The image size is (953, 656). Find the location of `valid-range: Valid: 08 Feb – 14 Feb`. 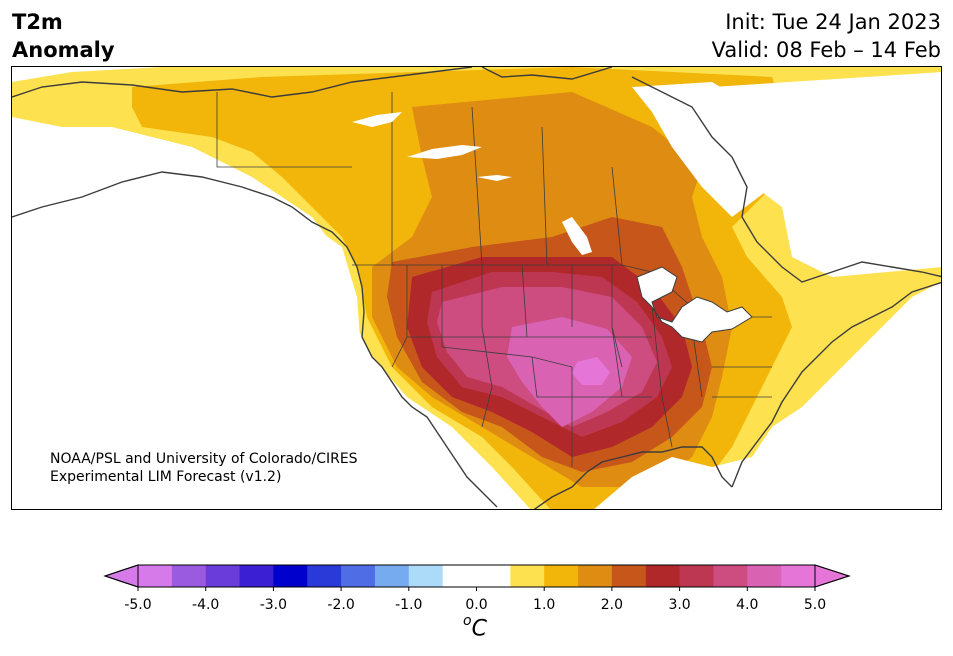

valid-range: Valid: 08 Feb – 14 Feb is located at coordinates (826, 50).